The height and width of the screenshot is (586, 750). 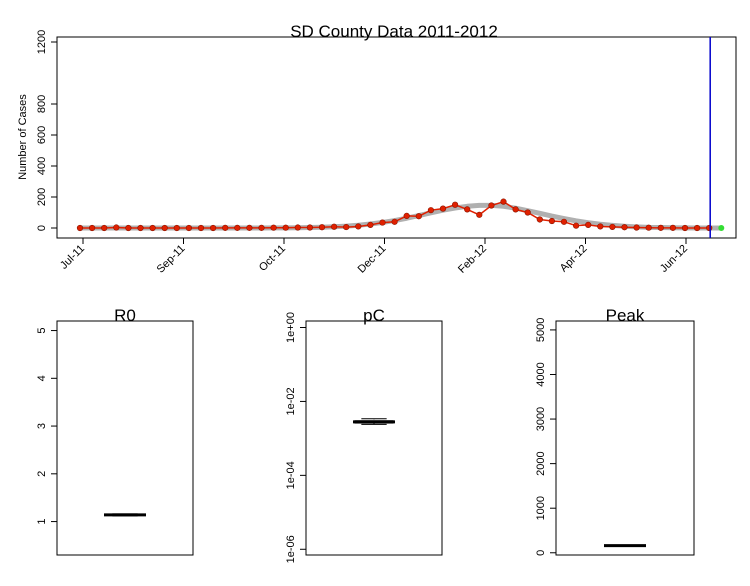 I want to click on r0-title: R0, so click(x=125, y=315).